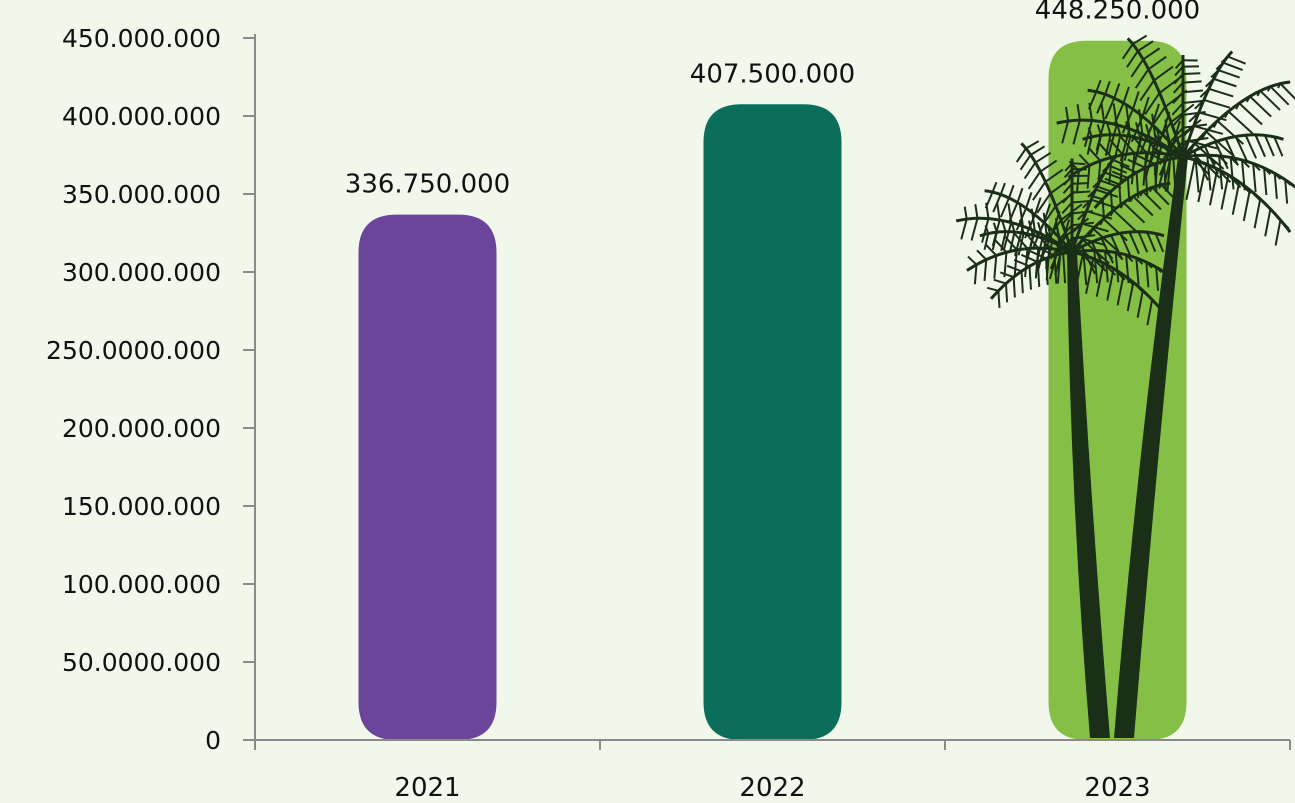 Image resolution: width=1295 pixels, height=803 pixels. What do you see at coordinates (141, 194) in the screenshot?
I see `y-tick-label: 350.000.000` at bounding box center [141, 194].